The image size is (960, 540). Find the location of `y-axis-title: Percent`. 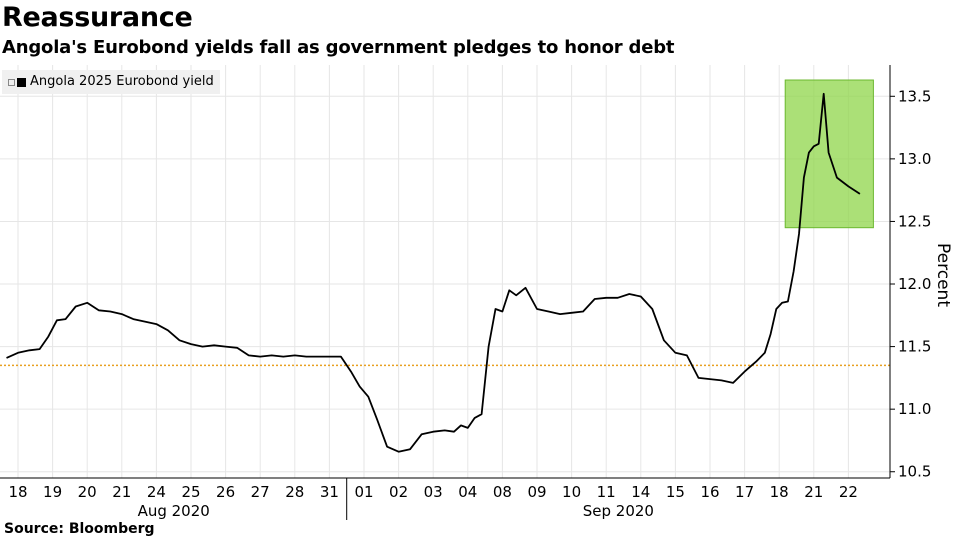

y-axis-title: Percent is located at coordinates (943, 275).